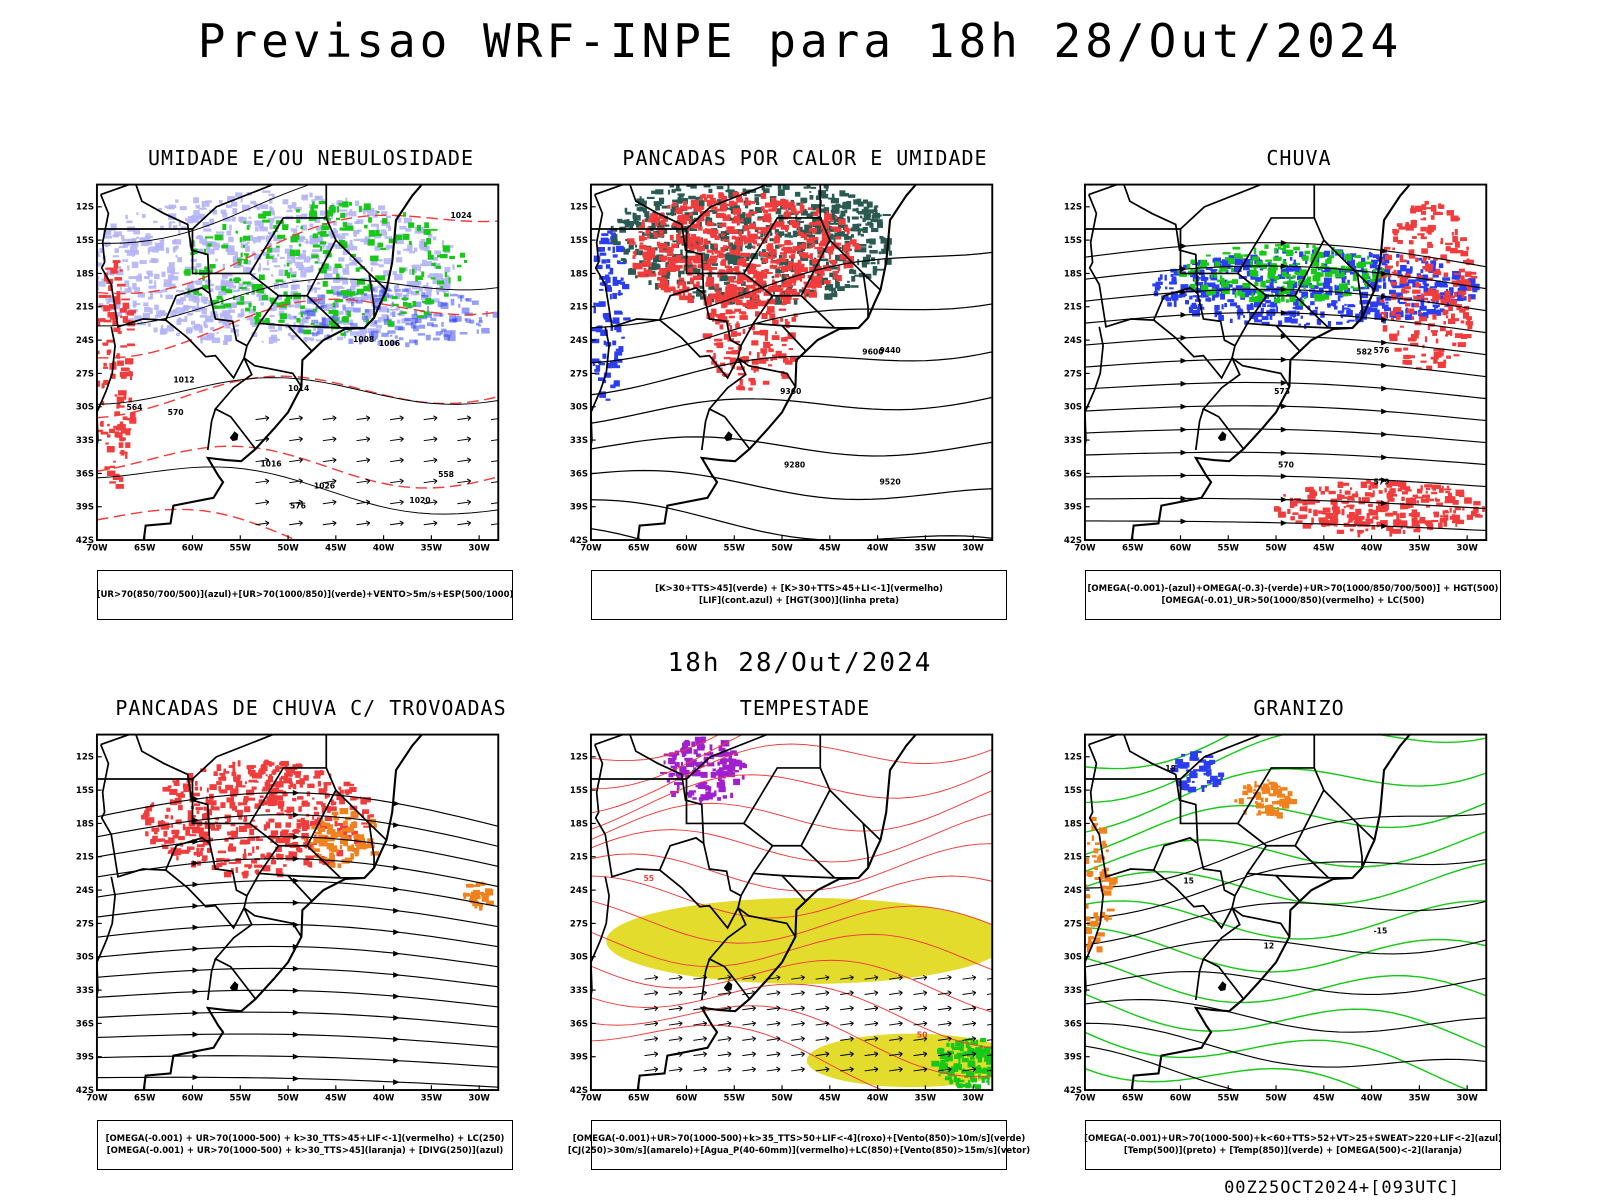  Describe the element at coordinates (579, 341) in the screenshot. I see `y-tick-label: 24S` at that location.